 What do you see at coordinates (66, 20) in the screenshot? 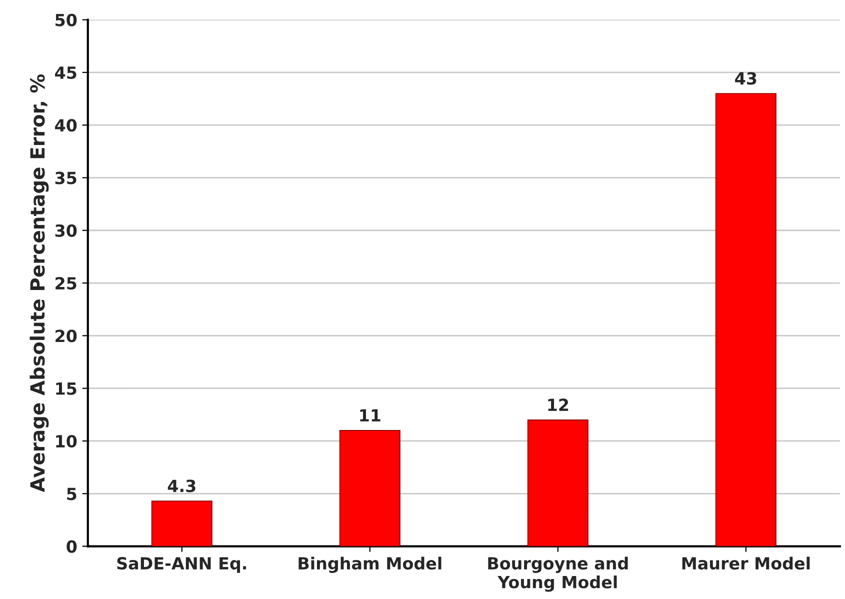
I see `y-tick-label: 50` at bounding box center [66, 20].